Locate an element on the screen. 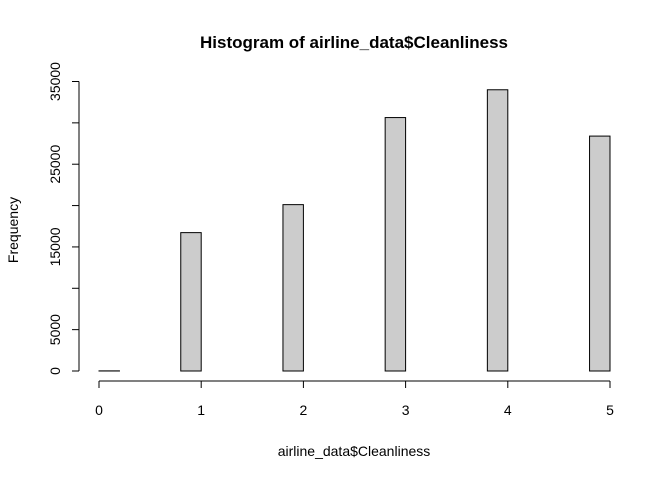 The height and width of the screenshot is (480, 672). x-tick-label: 5 is located at coordinates (610, 410).